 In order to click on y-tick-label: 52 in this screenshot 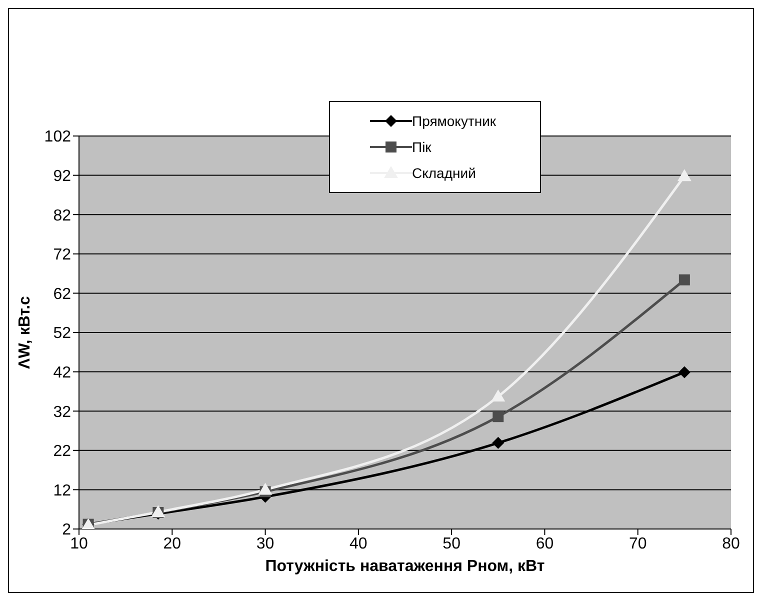, I will do `click(62, 333)`.